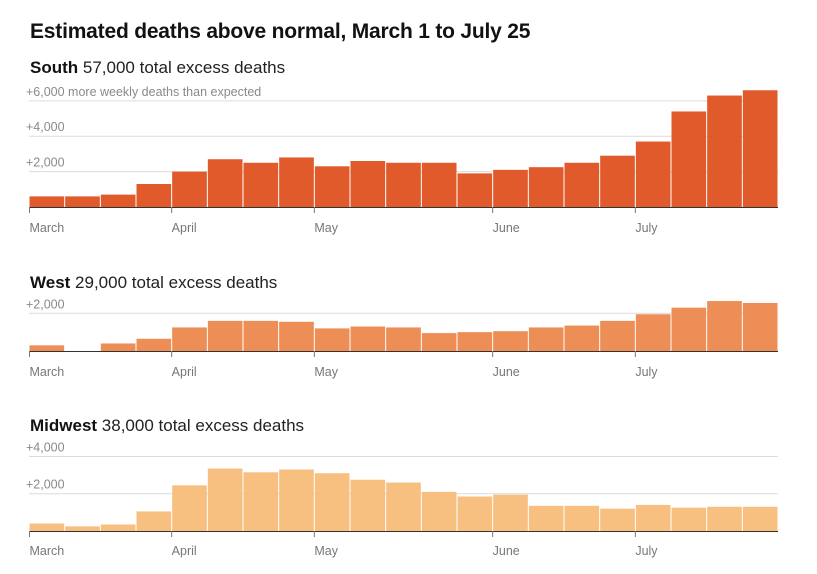 This screenshot has width=817, height=574. What do you see at coordinates (50, 282) in the screenshot?
I see `panel-name: West` at bounding box center [50, 282].